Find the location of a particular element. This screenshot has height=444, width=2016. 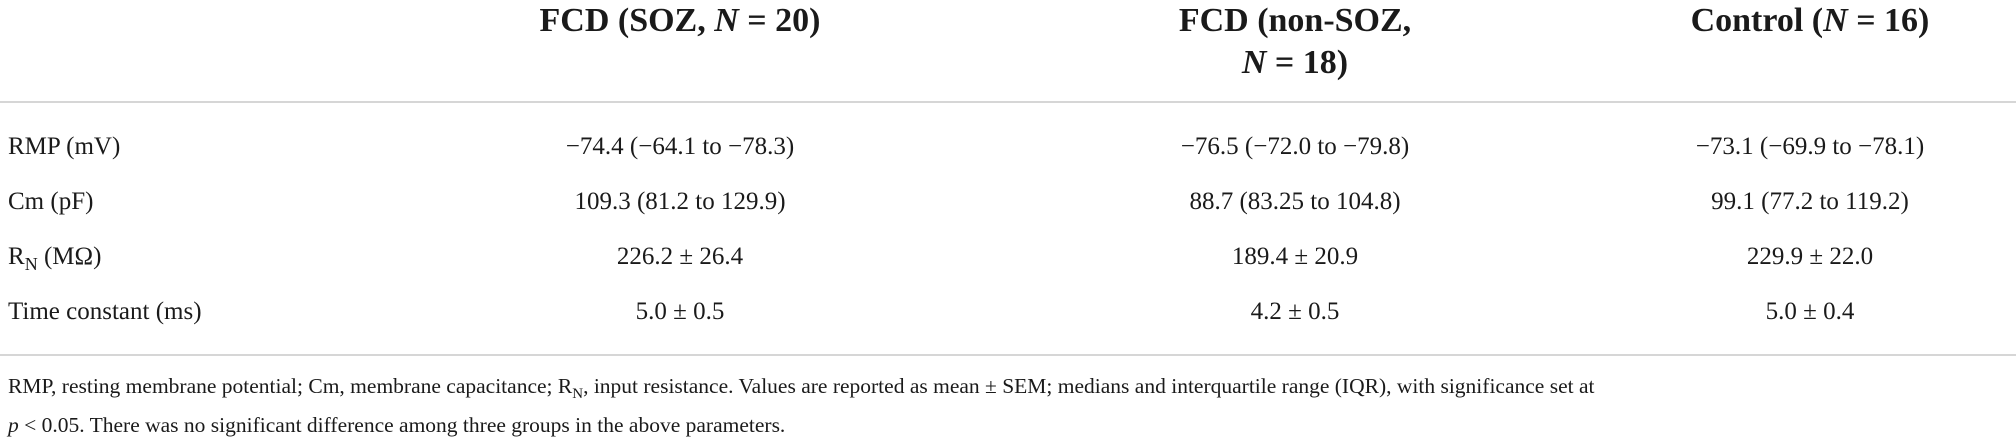

row-label-subscript: N is located at coordinates (31, 264).